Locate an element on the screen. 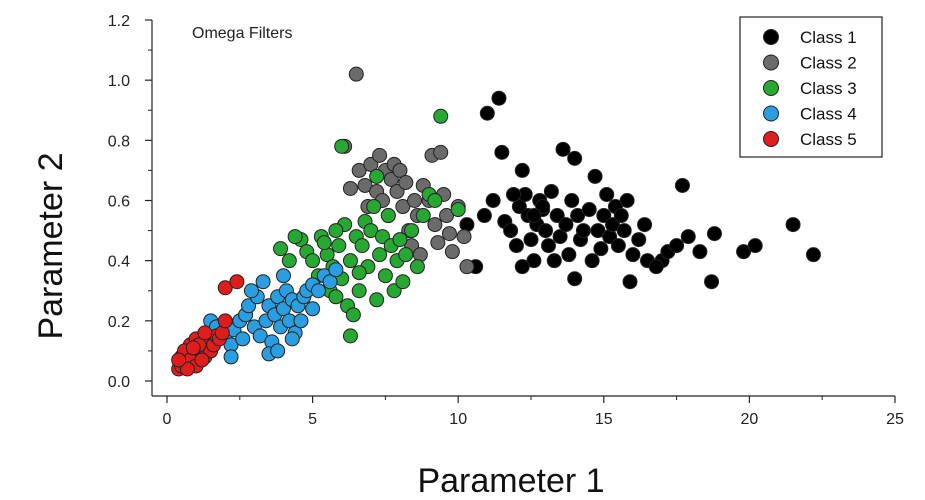 This screenshot has width=925, height=500. y-tick-label: 1.2 is located at coordinates (119, 21).